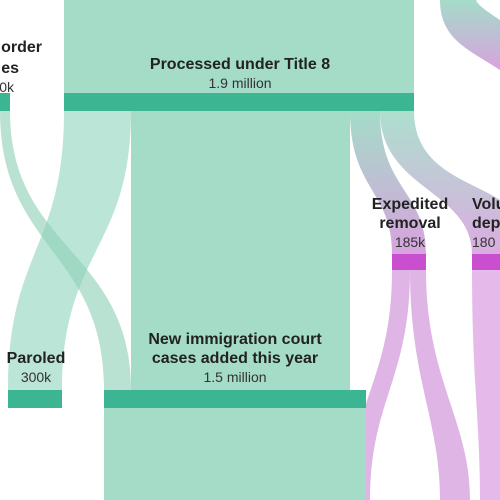  I want to click on node-value: 180, so click(484, 242).